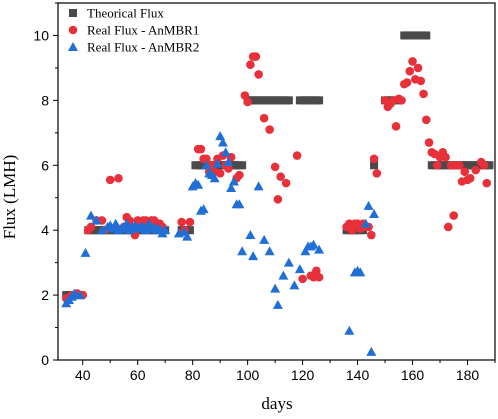  What do you see at coordinates (276, 403) in the screenshot?
I see `x-axis-label: days` at bounding box center [276, 403].